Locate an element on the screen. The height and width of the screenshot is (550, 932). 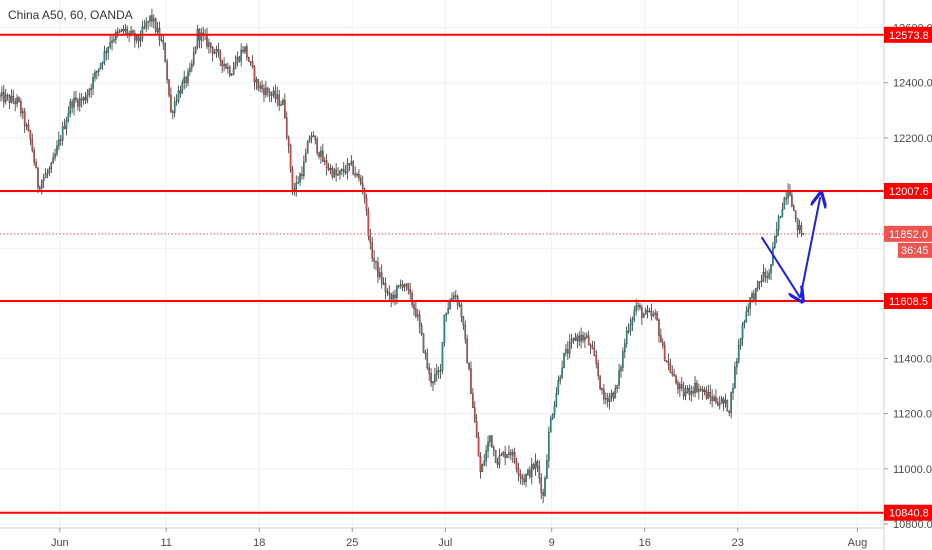
countdown-label: 36:45 is located at coordinates (915, 251).